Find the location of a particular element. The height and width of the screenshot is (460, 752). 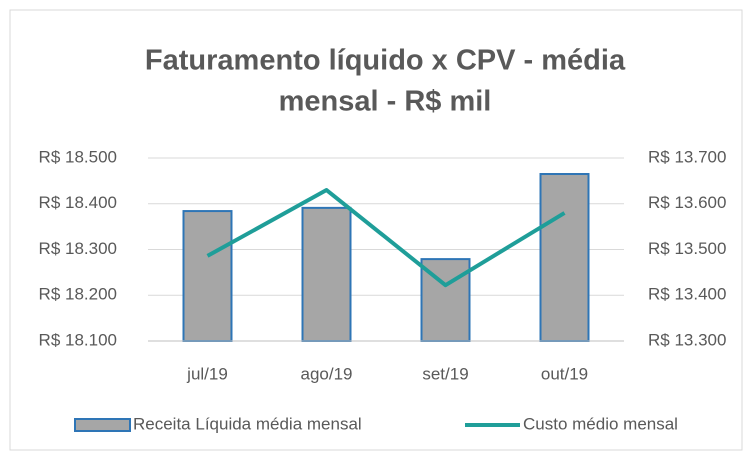

y-tick-label: R$ 18.300 is located at coordinates (78, 248).